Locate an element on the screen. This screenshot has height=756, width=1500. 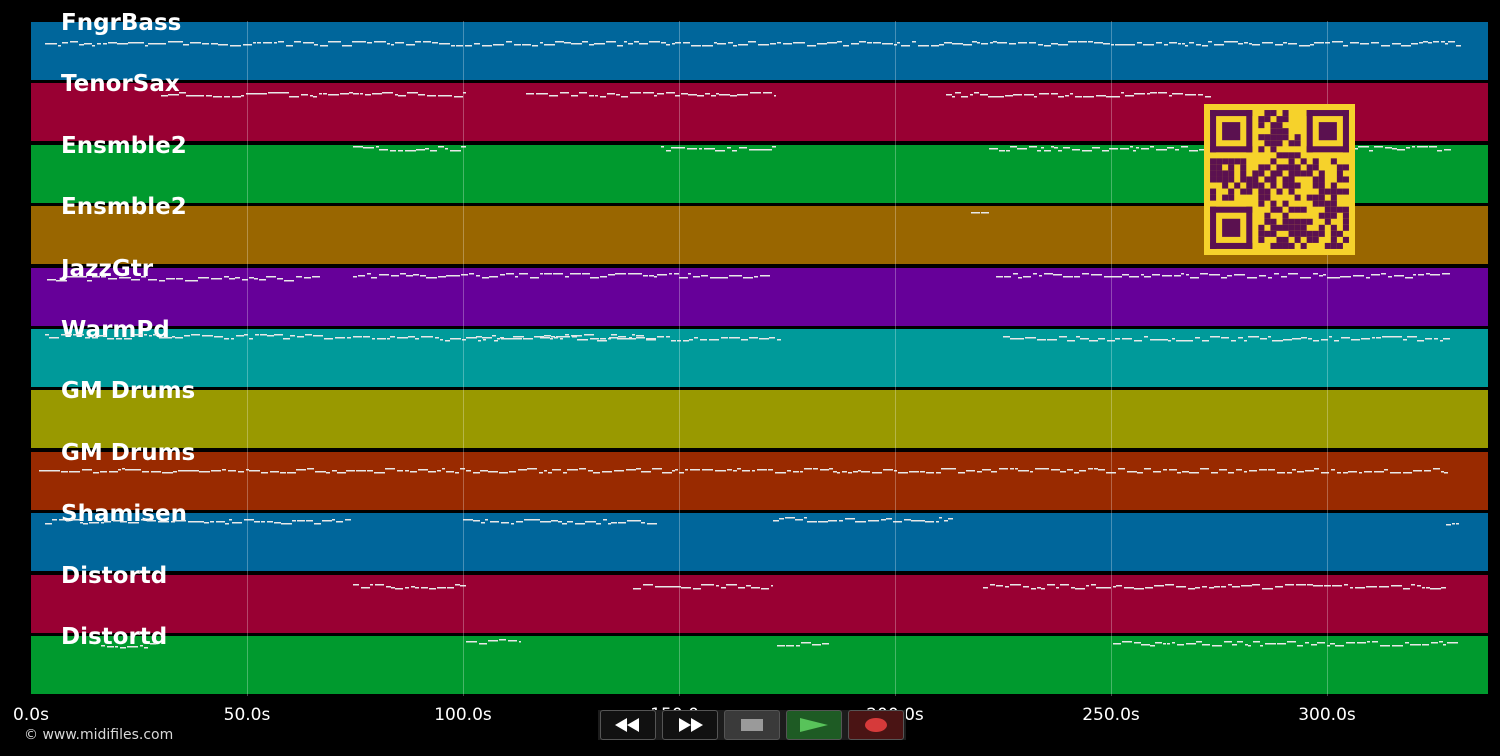
track-lane: Shamisen is located at coordinates (759, 536).